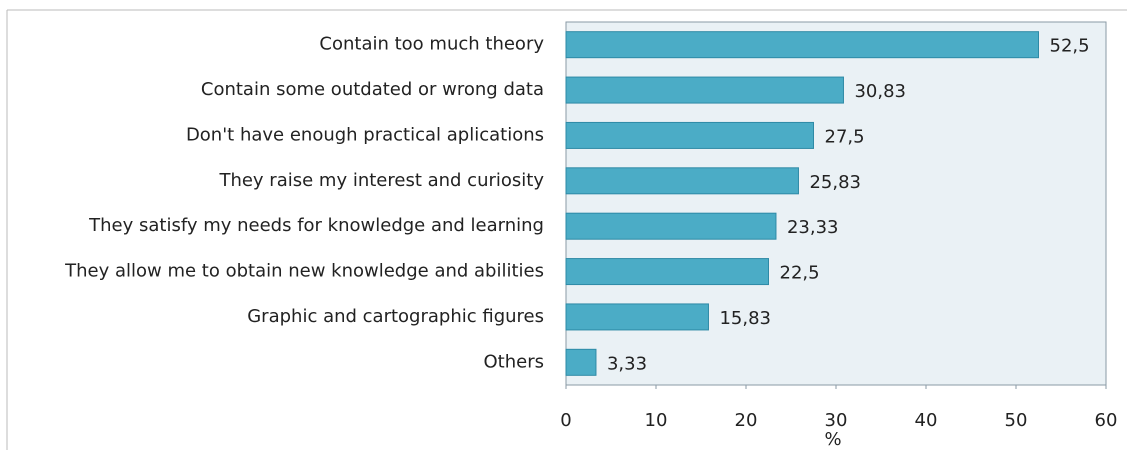 The height and width of the screenshot is (450, 1127). Describe the element at coordinates (395, 316) in the screenshot. I see `y-tick-label: Graphic and cartographic figures` at that location.